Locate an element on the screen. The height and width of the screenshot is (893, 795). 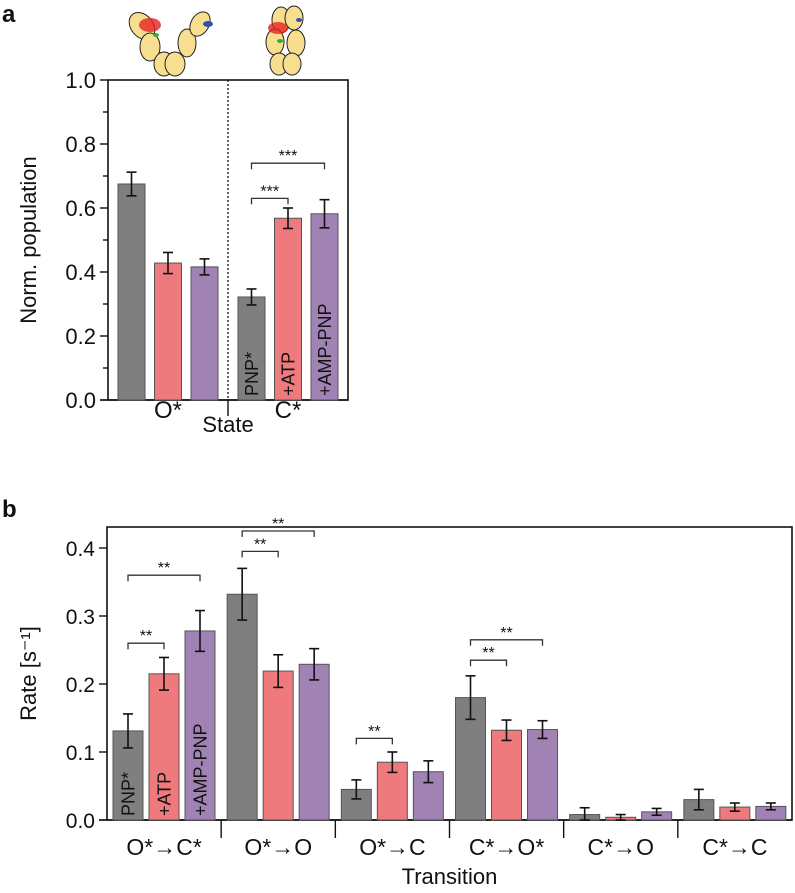
y-axis-label: Rate [s⁻¹] is located at coordinates (28, 673).